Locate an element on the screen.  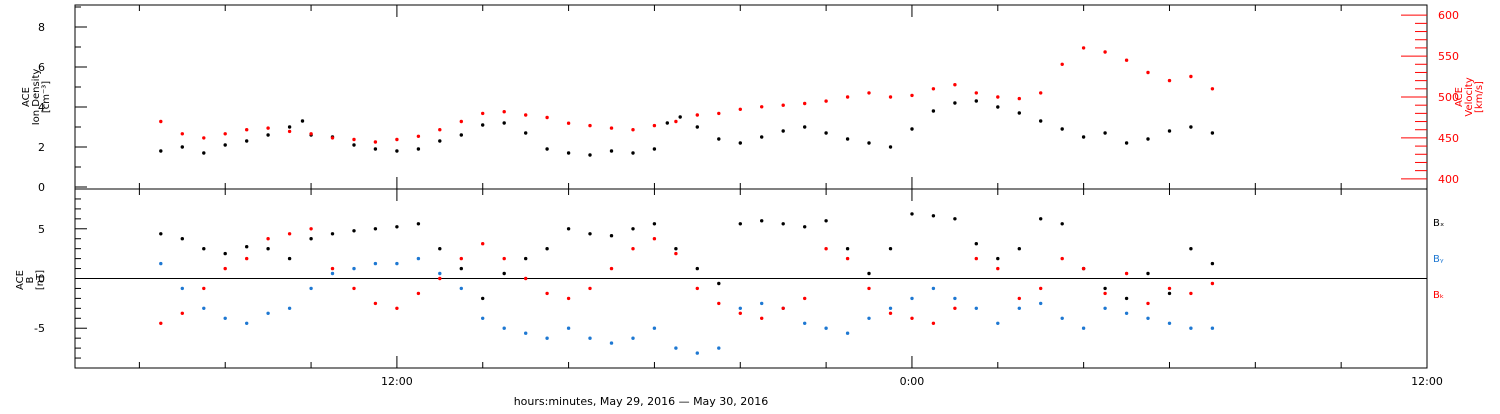
y-axis-label-left-top-line: ACE is located at coordinates (26, 97).